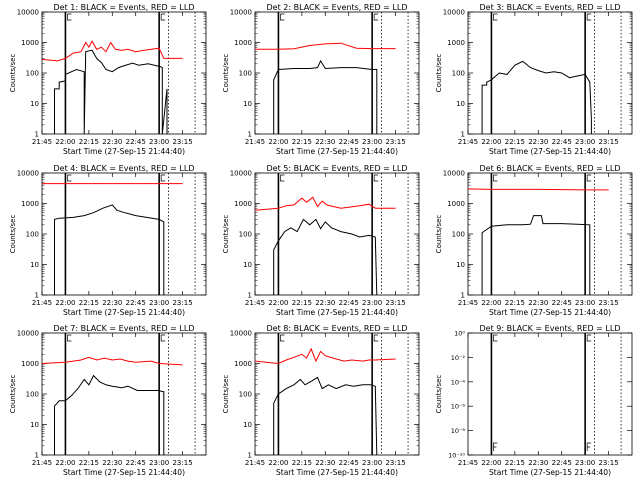 The height and width of the screenshot is (480, 640). I want to click on panel-title: Det 7: BLACK = Events, RED = LLD, so click(124, 328).